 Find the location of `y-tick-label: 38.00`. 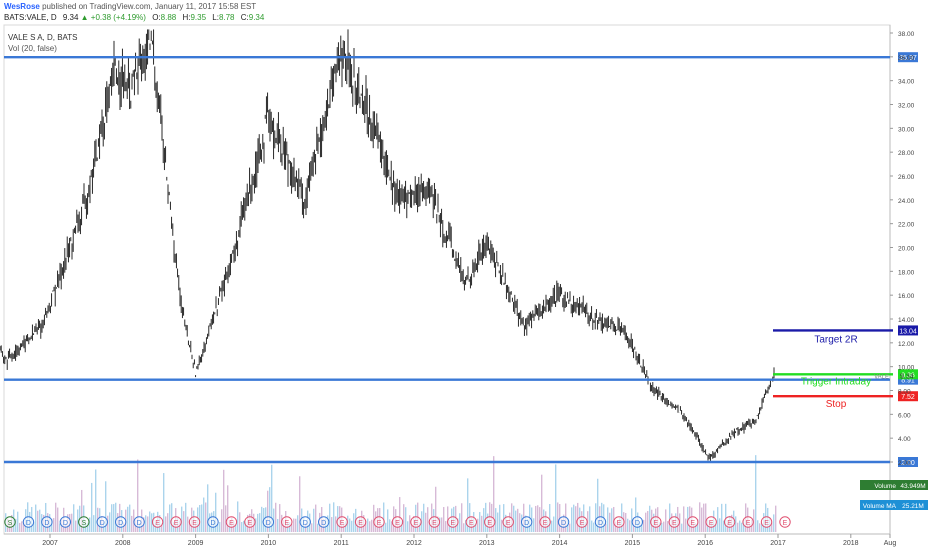

y-tick-label: 38.00 is located at coordinates (906, 34).